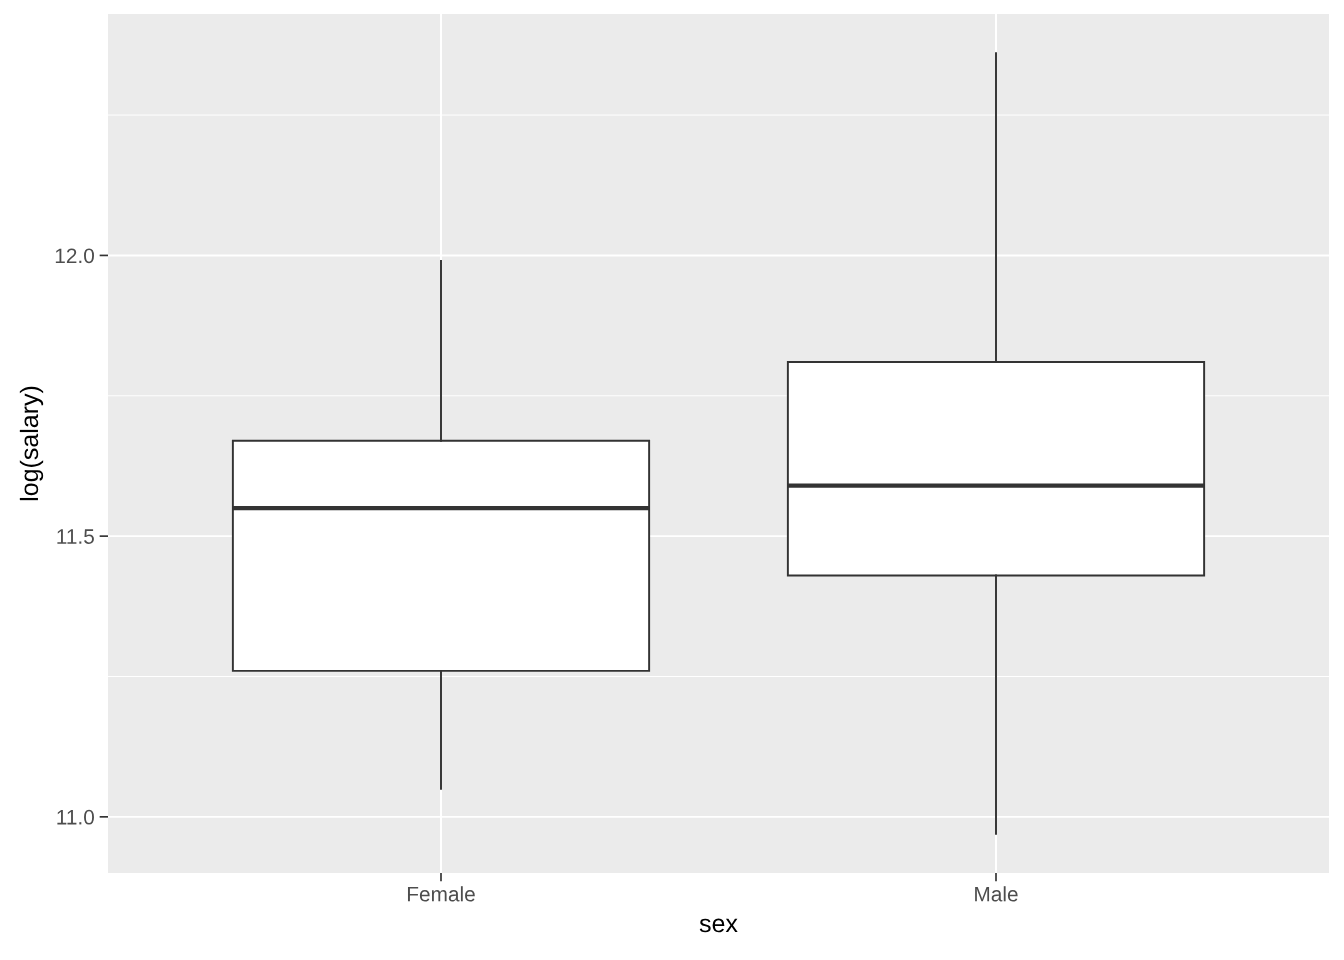 This screenshot has width=1344, height=960. Describe the element at coordinates (718, 925) in the screenshot. I see `x-axis-title: sex` at that location.